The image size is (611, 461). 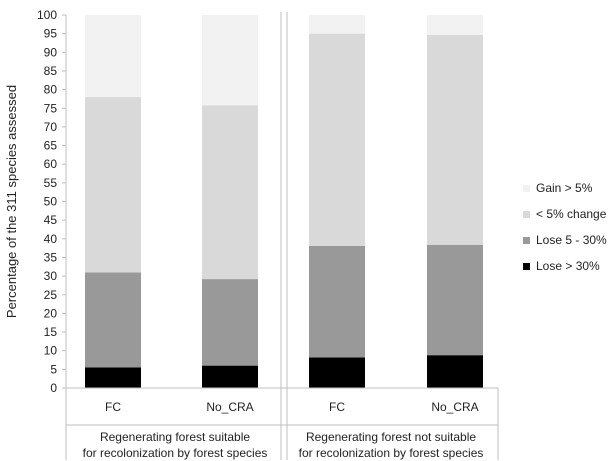 What do you see at coordinates (571, 214) in the screenshot?
I see `legend-label: < 5% change` at bounding box center [571, 214].